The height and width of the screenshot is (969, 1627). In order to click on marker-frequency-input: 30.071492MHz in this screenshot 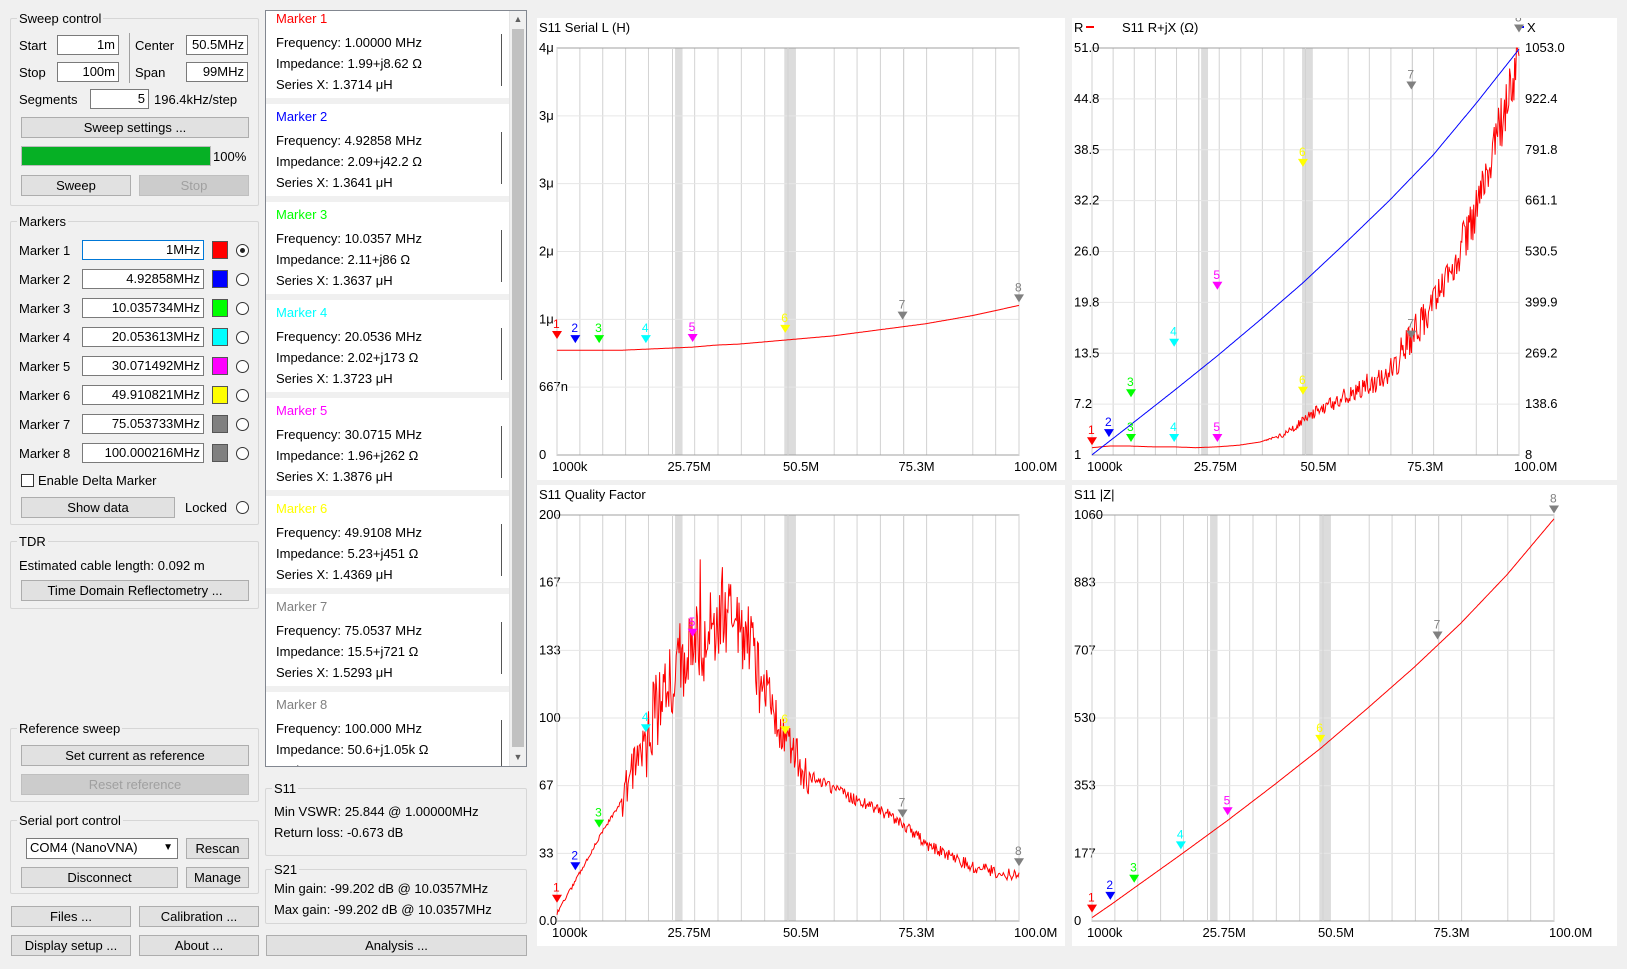, I will do `click(143, 366)`.